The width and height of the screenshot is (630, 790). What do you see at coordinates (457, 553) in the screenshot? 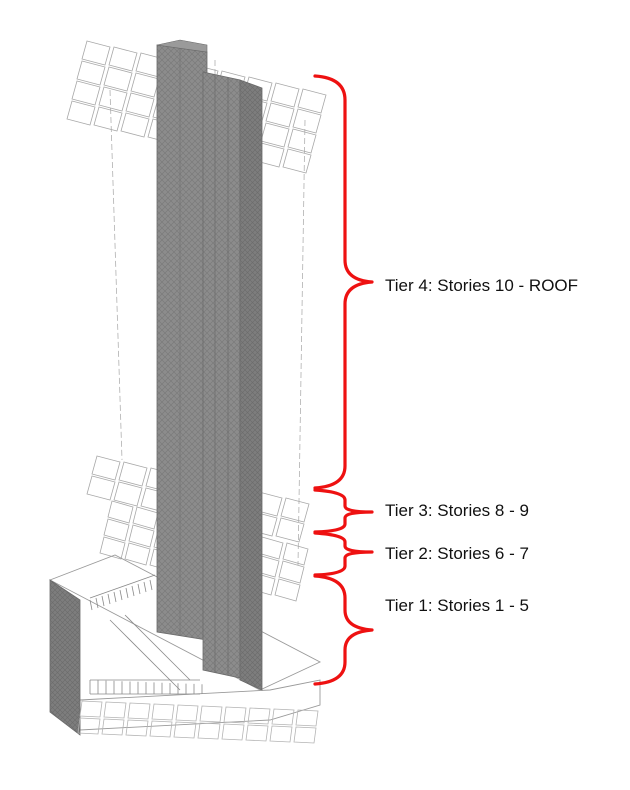
I see `tier2-label: Tier 2: Stories 6 - 7` at bounding box center [457, 553].